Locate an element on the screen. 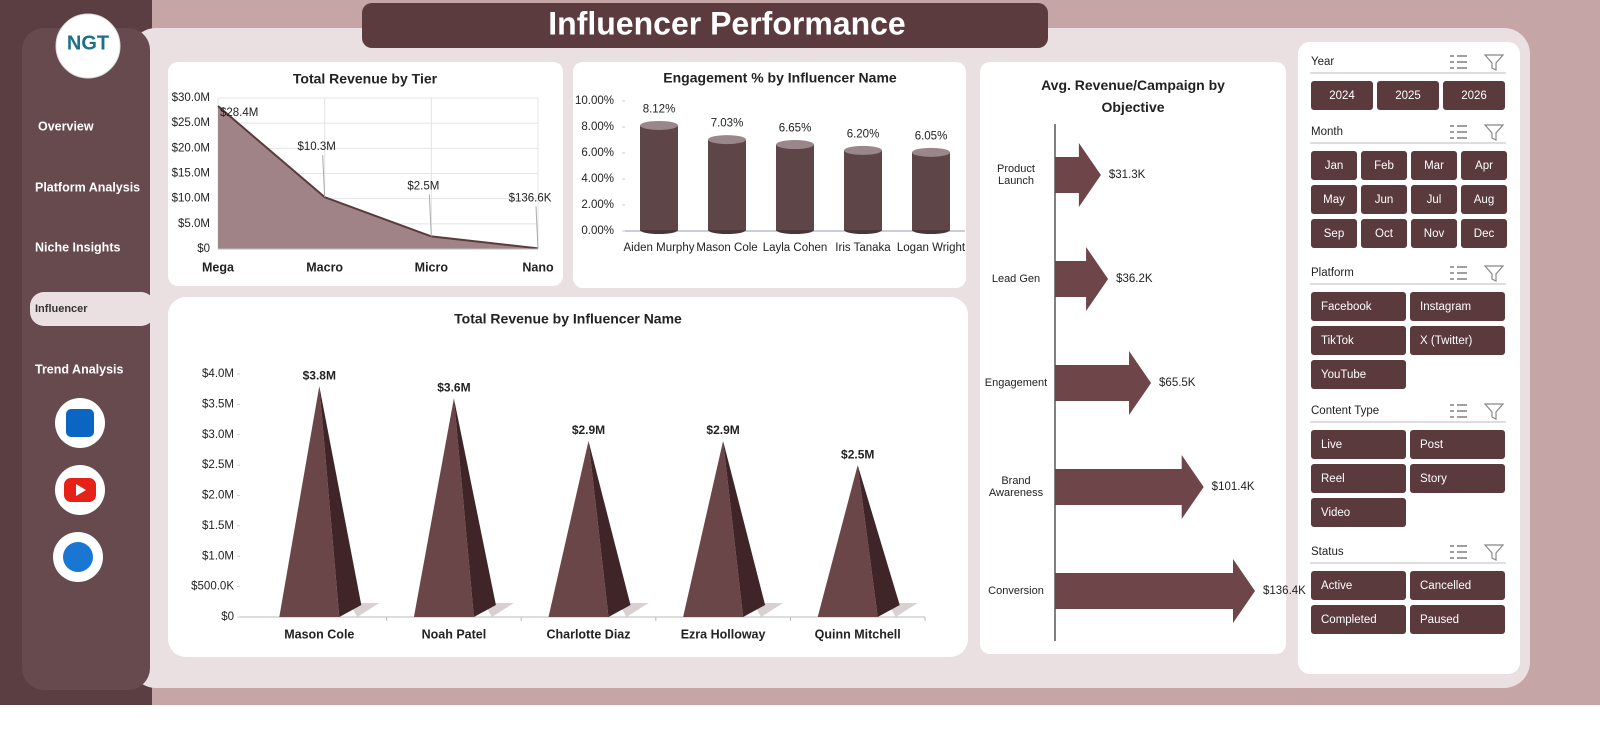 This screenshot has width=1600, height=741. y-tick-label: $2.5M is located at coordinates (218, 465).